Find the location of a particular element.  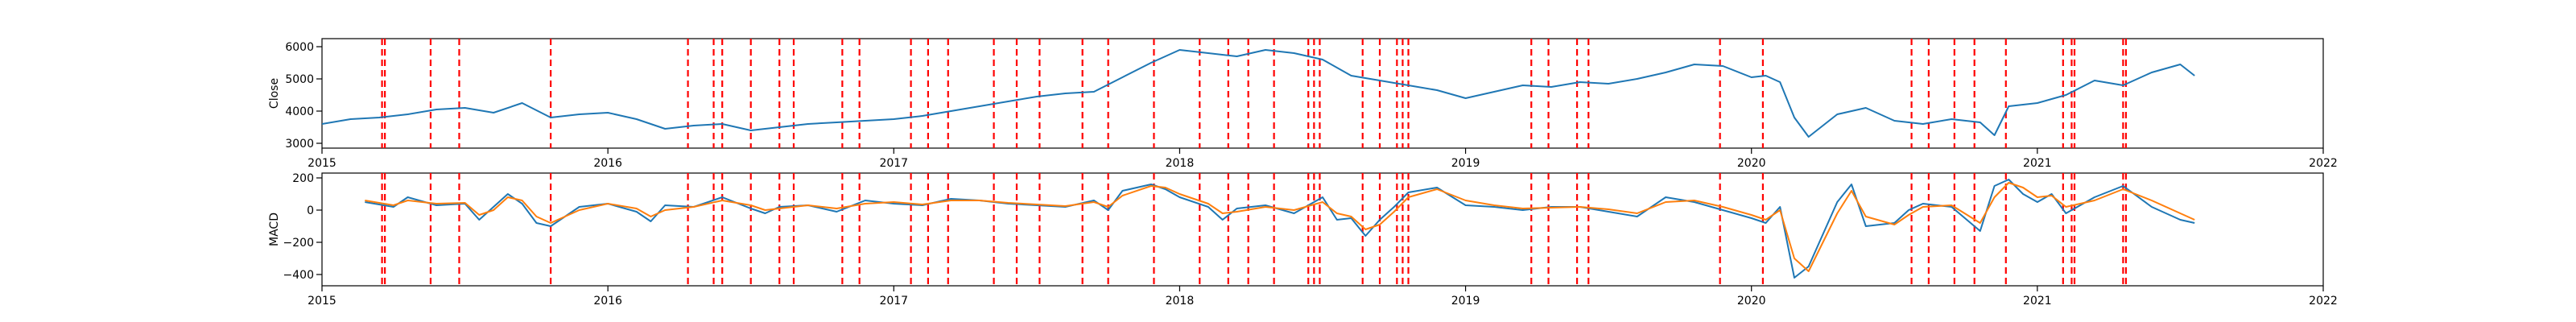

y-tick-label: 6000 is located at coordinates (299, 47).